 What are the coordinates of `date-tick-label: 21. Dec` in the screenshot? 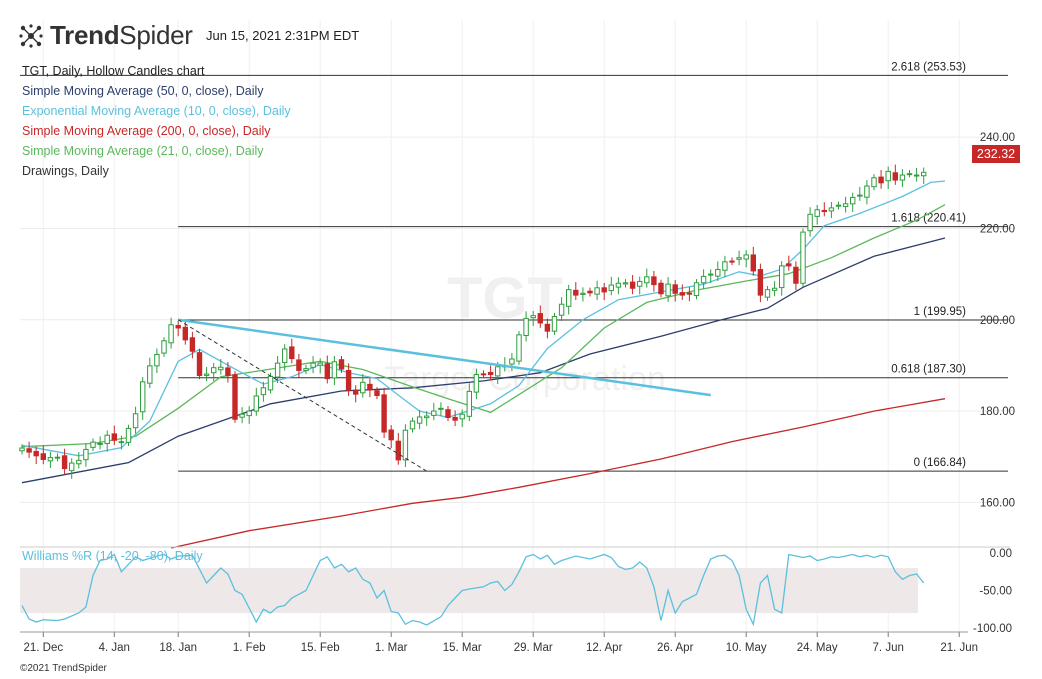 It's located at (43, 648).